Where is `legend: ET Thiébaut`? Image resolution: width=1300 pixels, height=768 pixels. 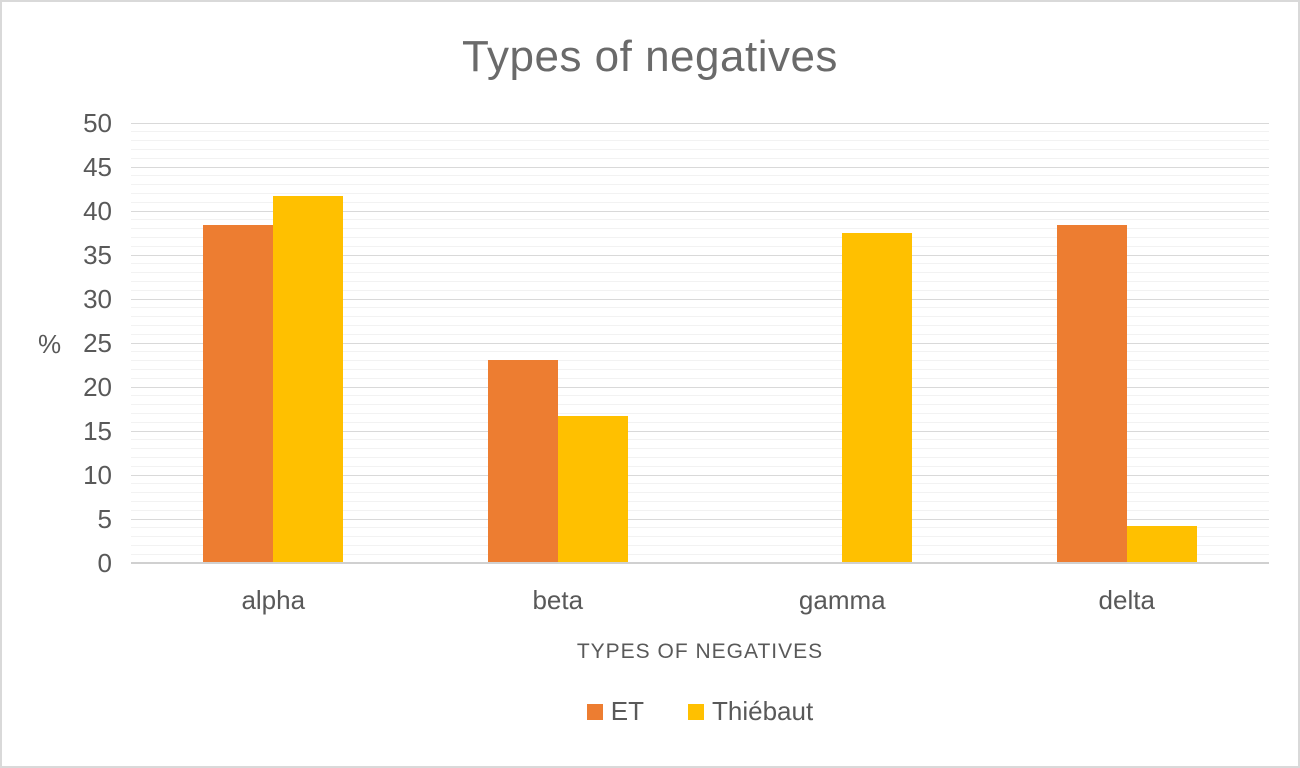
legend: ET Thiébaut is located at coordinates (700, 711).